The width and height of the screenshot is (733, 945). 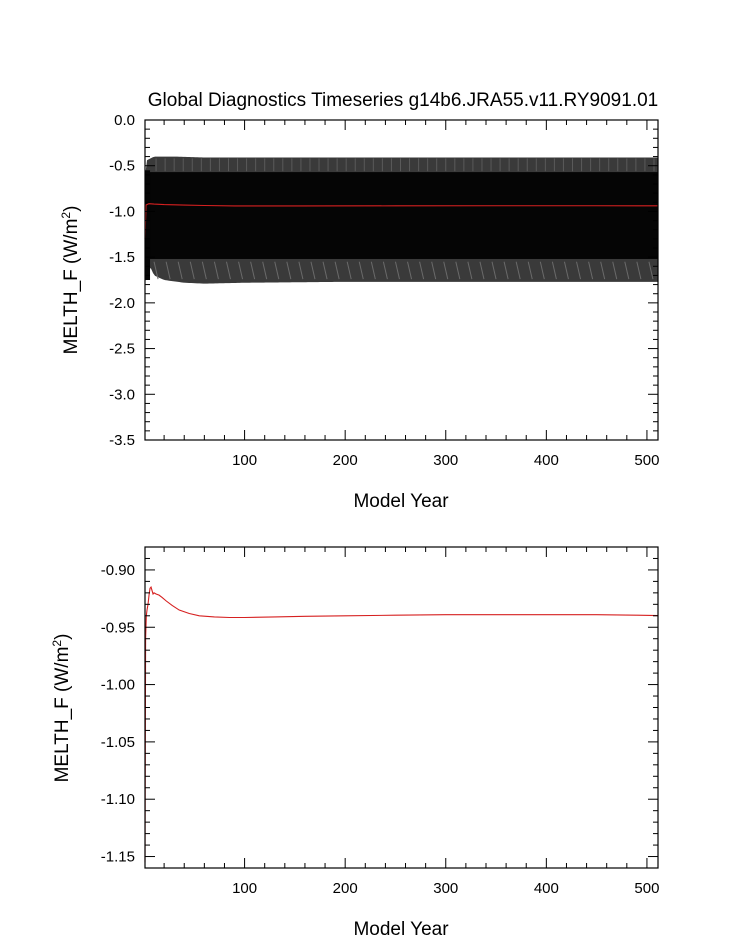 I want to click on spread-band, so click(x=401, y=220).